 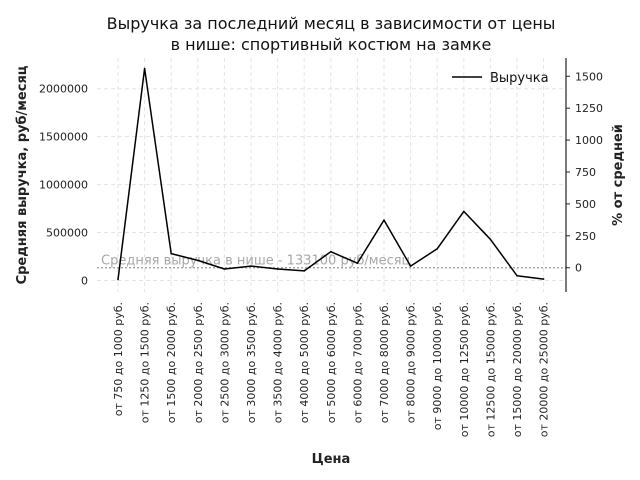 What do you see at coordinates (464, 369) in the screenshot?
I see `x-tick-label-13: от 10000 до 12500 руб.` at bounding box center [464, 369].